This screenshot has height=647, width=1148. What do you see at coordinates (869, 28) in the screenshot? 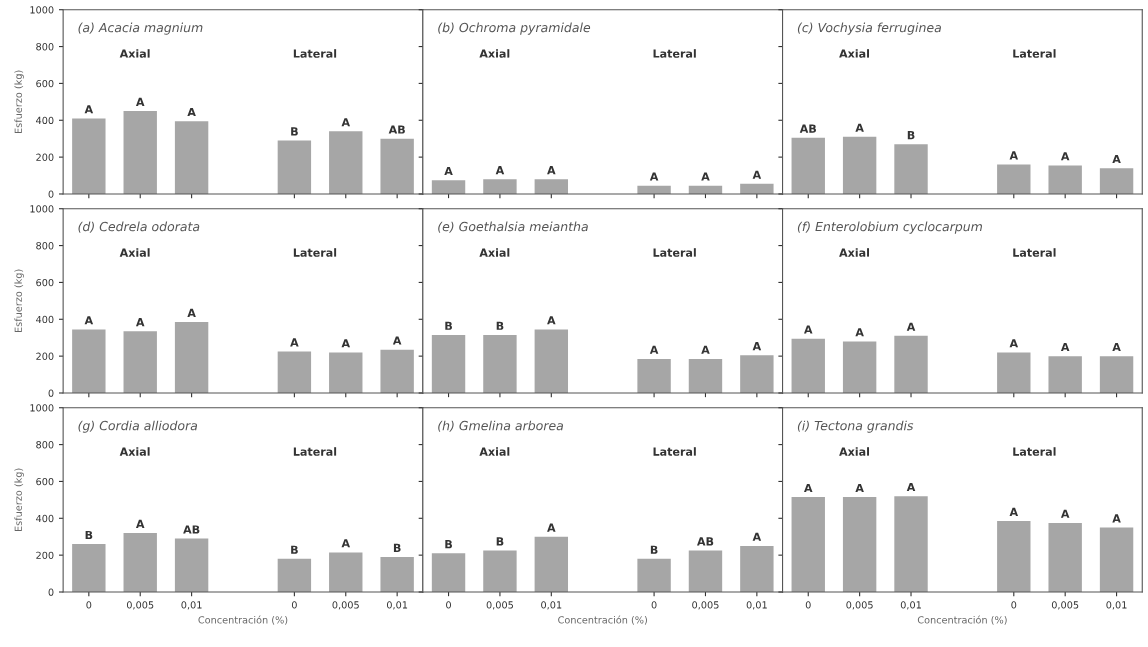
I see `text: (c) Vochysia ferruginea` at bounding box center [869, 28].